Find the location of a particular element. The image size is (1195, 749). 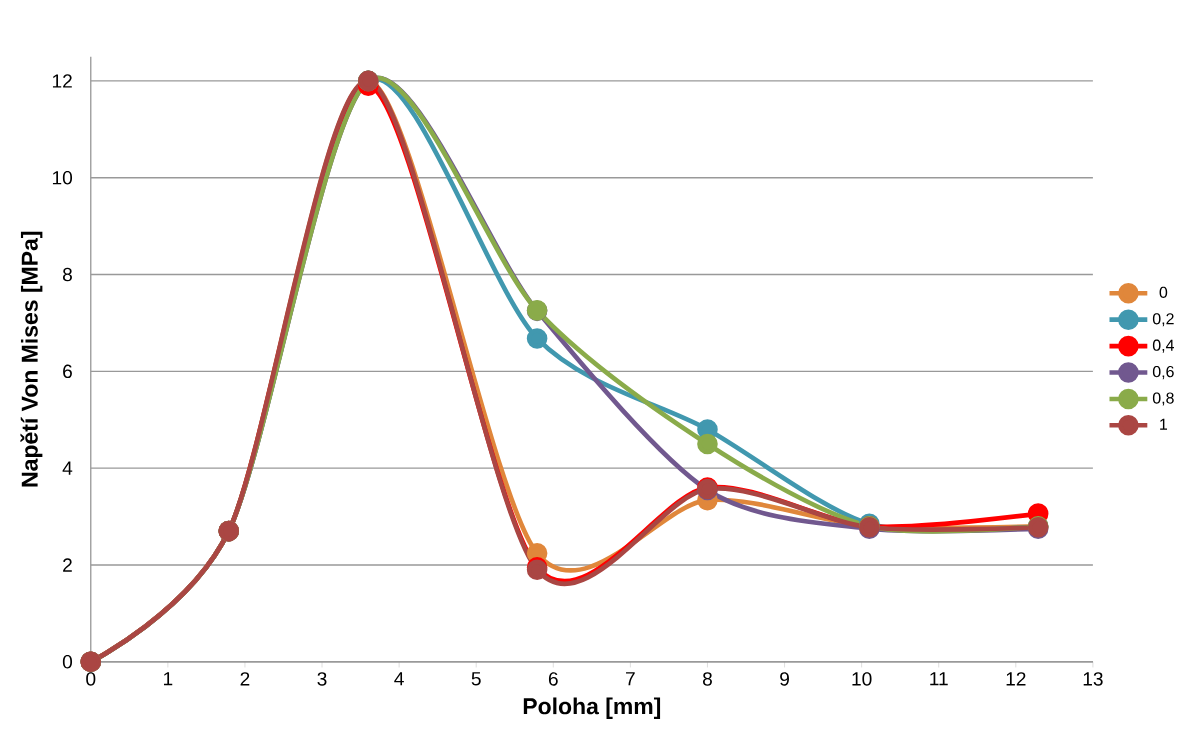

x-tick-label: 10 is located at coordinates (862, 679).